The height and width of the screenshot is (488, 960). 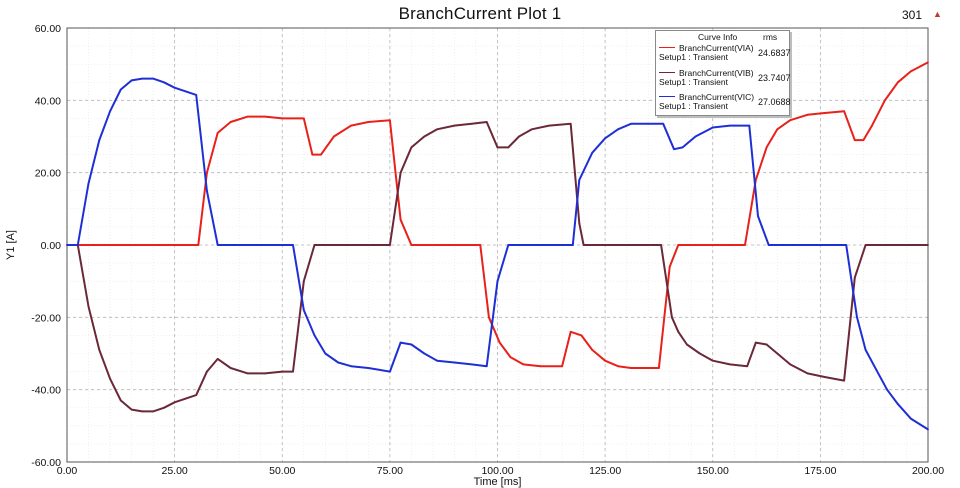 I want to click on legend-header: Curve Info rms, so click(x=722, y=37).